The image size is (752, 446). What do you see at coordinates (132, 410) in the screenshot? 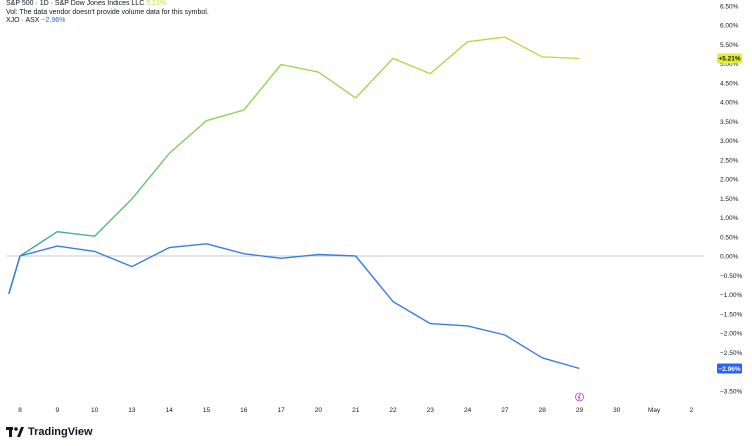
I see `x-tick-label: 13` at bounding box center [132, 410].